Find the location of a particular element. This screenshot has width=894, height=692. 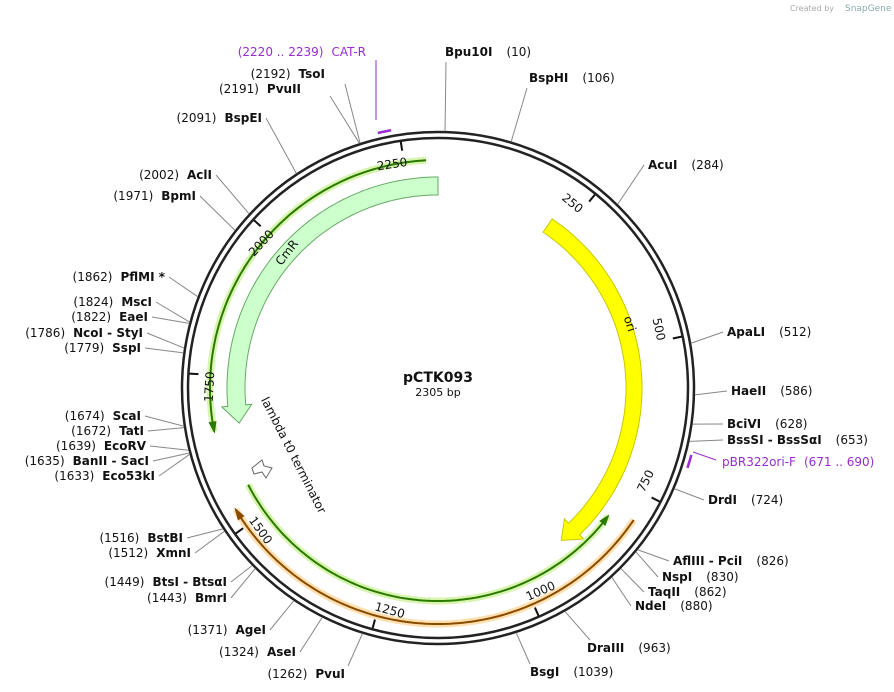

enzyme-label: (1971) BpmI is located at coordinates (154, 196).